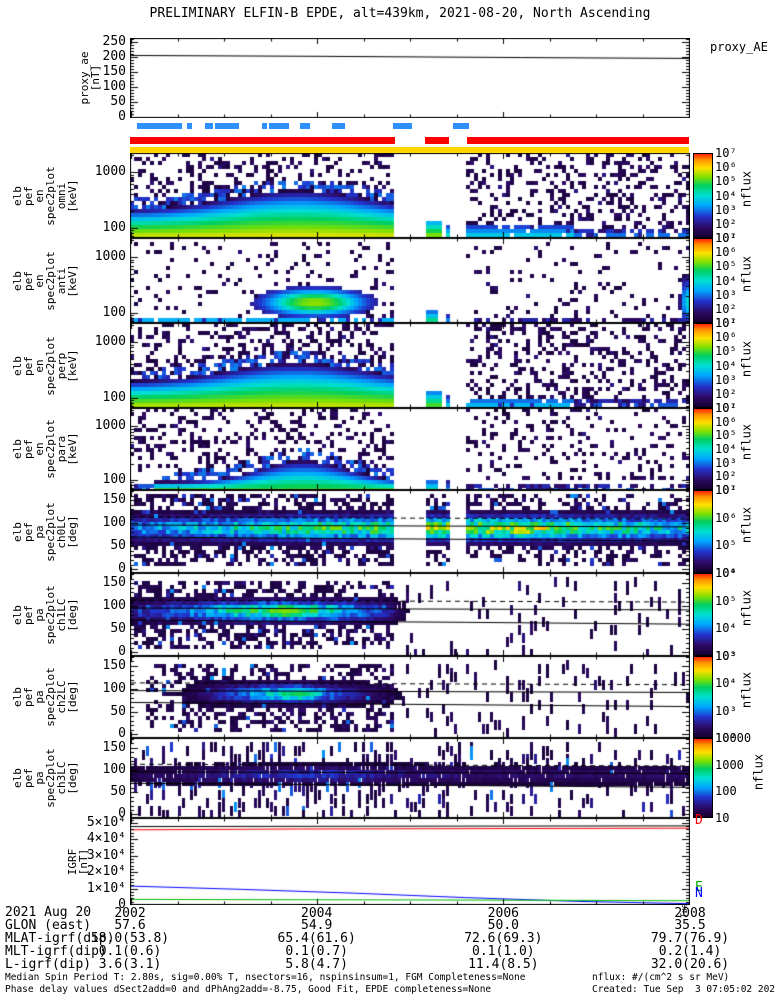  Describe the element at coordinates (409, 150) in the screenshot. I see `completeness-bar-segment` at that location.